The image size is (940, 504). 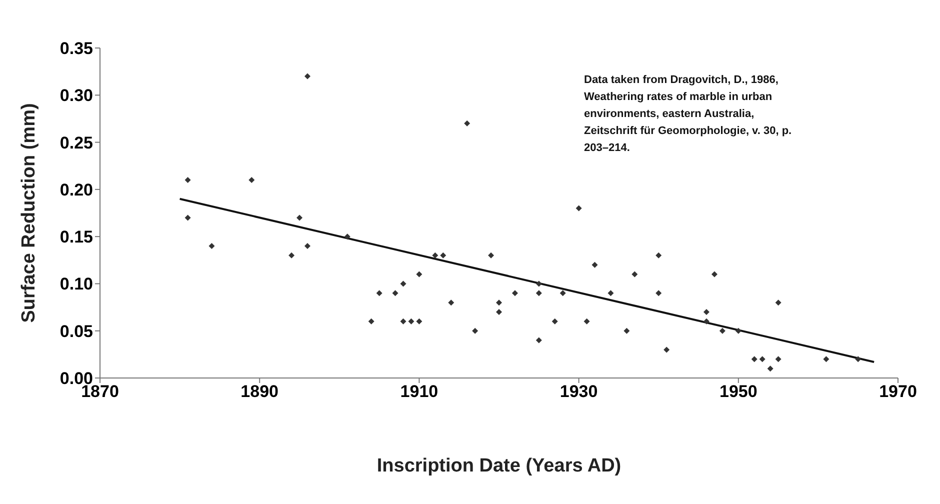 I want to click on y-tick-label: 0.35, so click(x=76, y=48).